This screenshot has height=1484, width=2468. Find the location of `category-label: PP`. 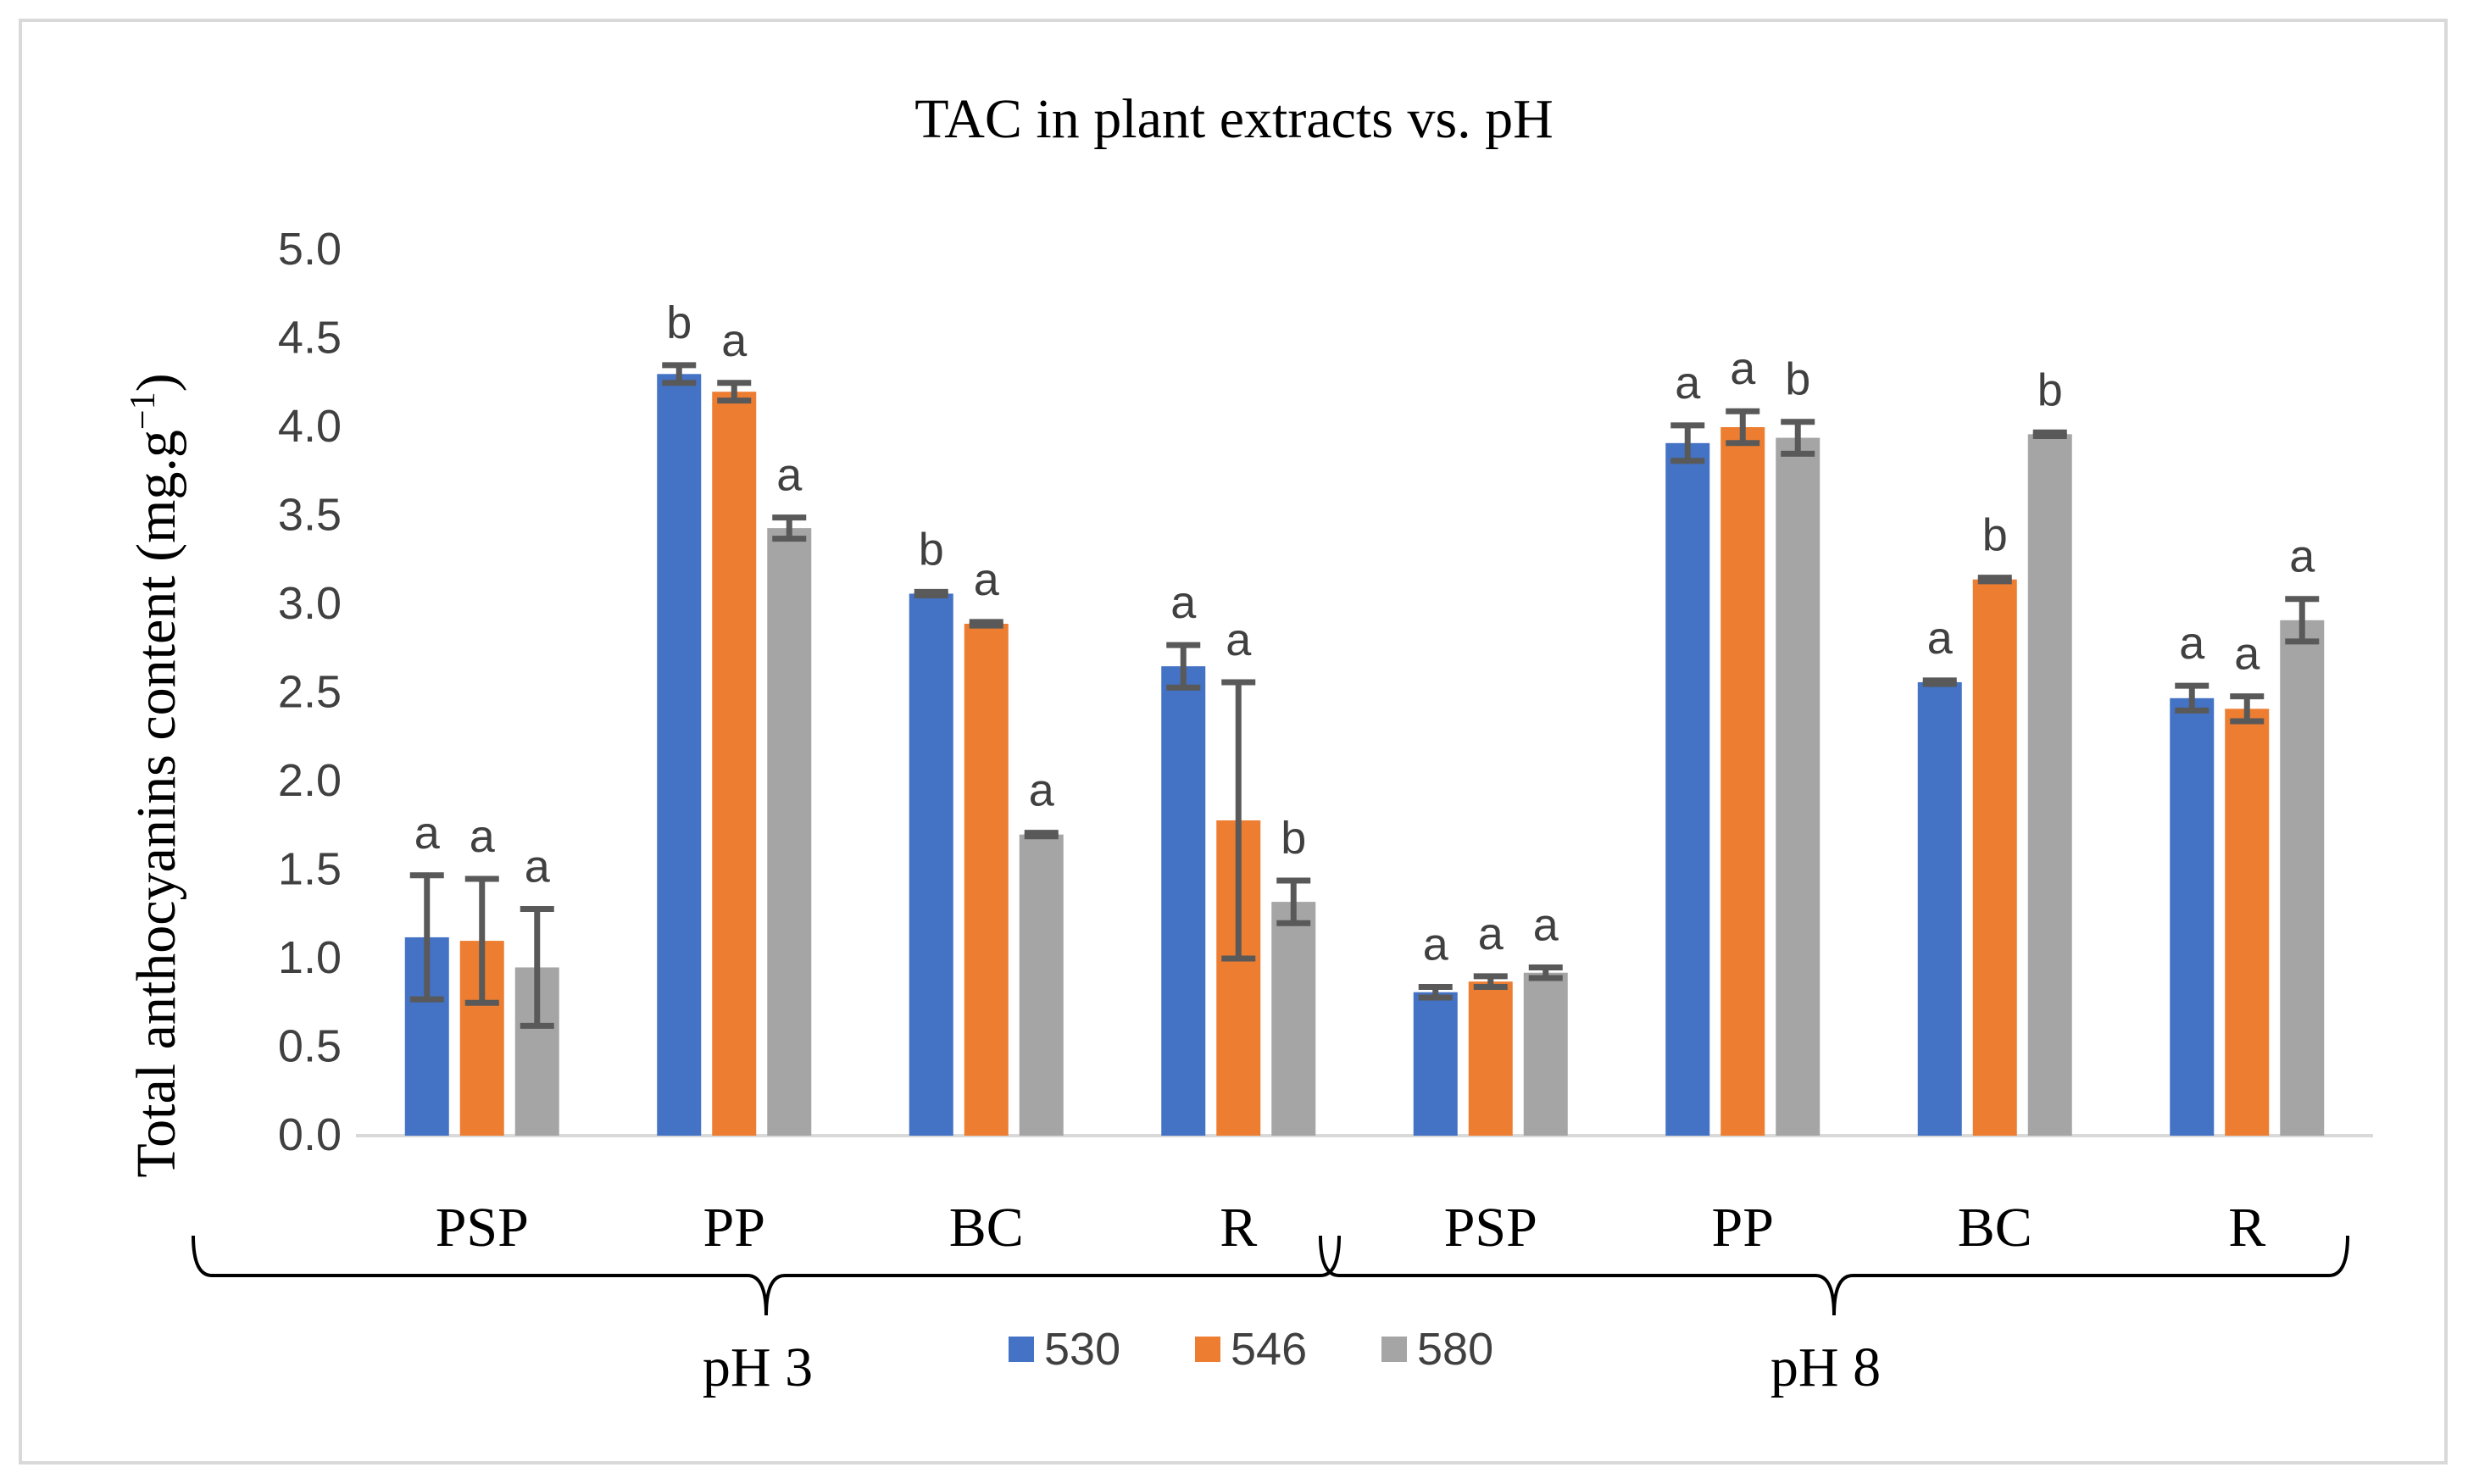

category-label: PP is located at coordinates (734, 1228).